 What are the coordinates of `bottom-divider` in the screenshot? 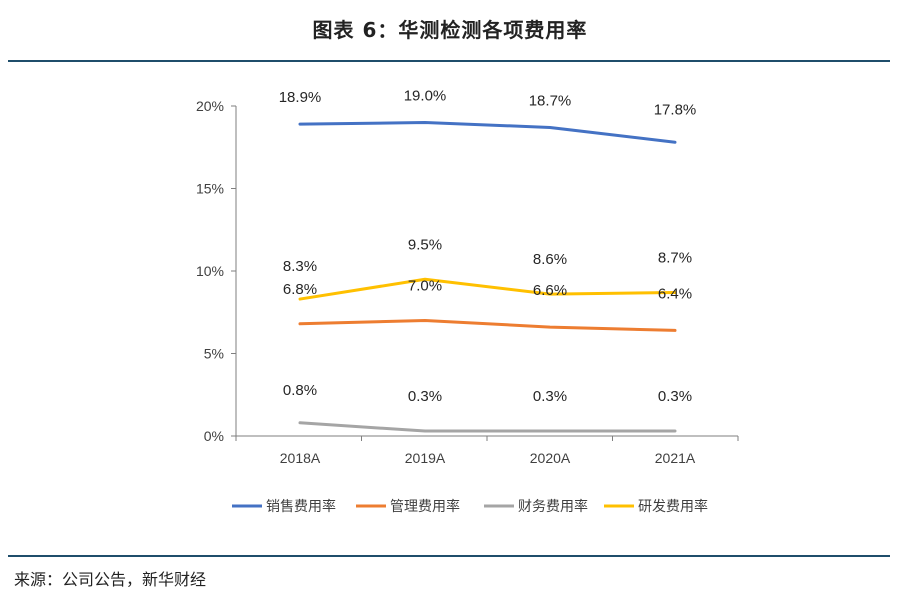 It's located at (449, 556).